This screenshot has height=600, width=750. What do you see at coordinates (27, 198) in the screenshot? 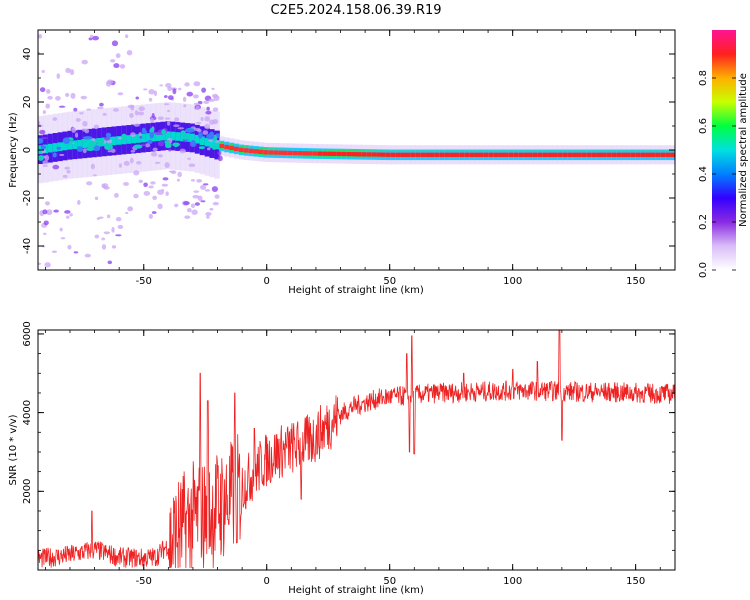
I see `y-tick-label: -20` at bounding box center [27, 198].